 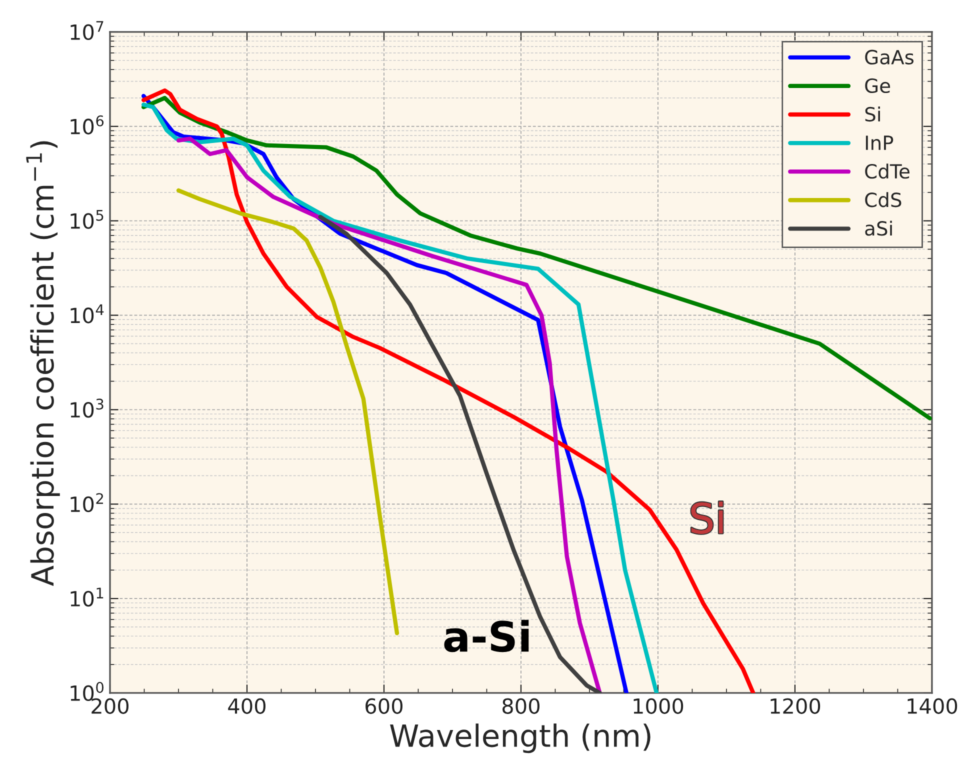 I want to click on x-tick-label: 1400, so click(x=933, y=706).